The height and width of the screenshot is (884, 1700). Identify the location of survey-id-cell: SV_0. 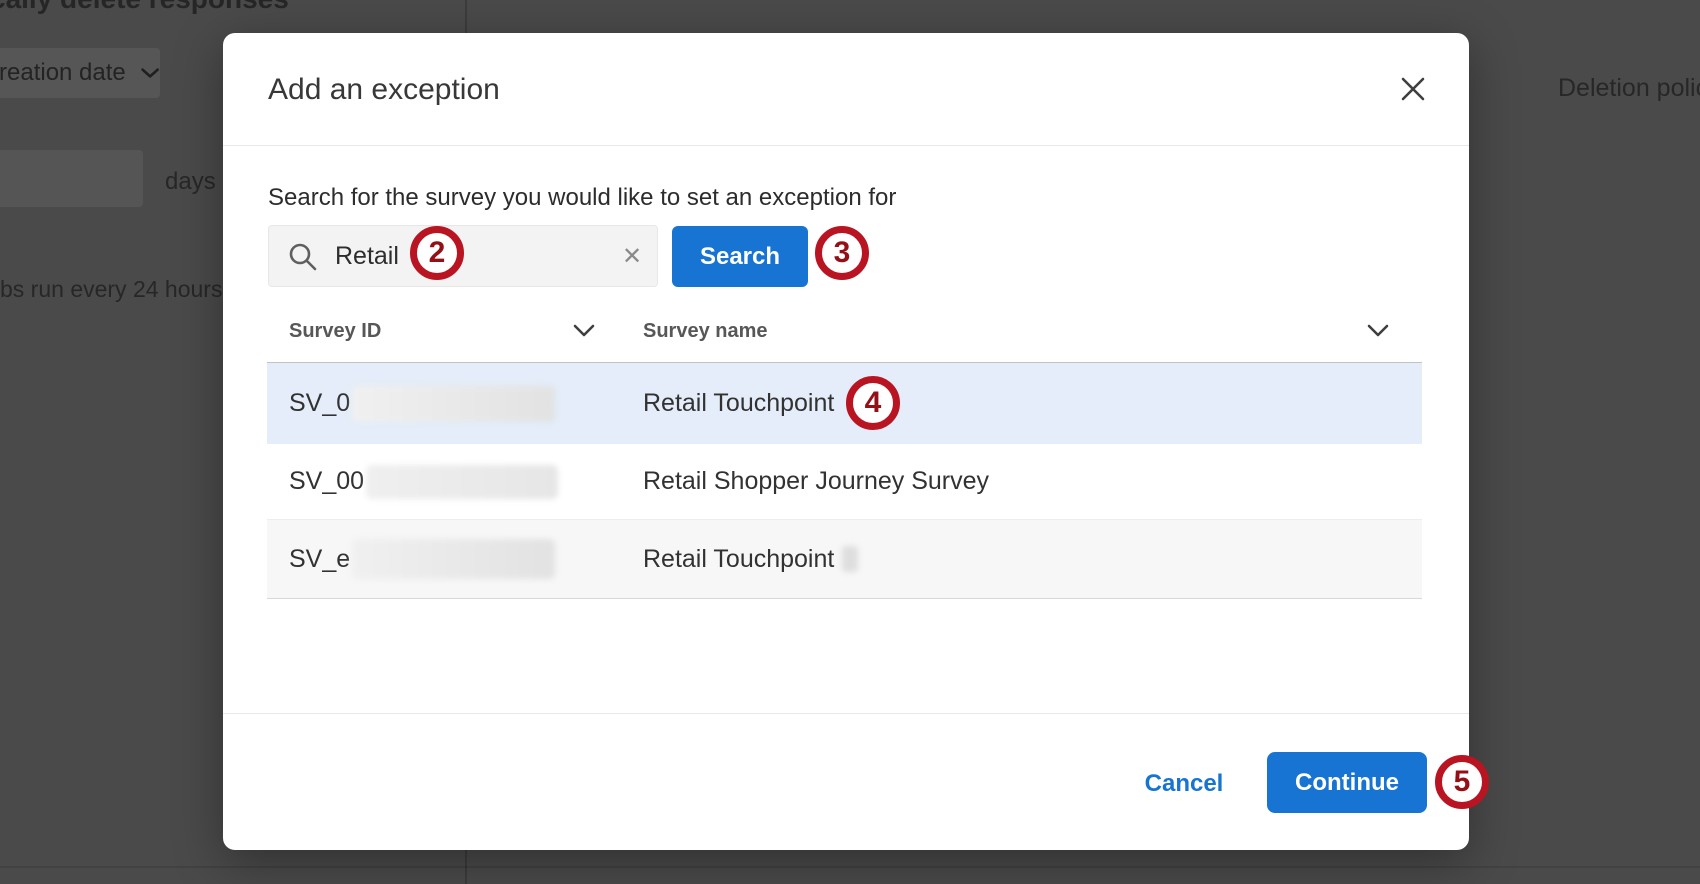
(422, 403).